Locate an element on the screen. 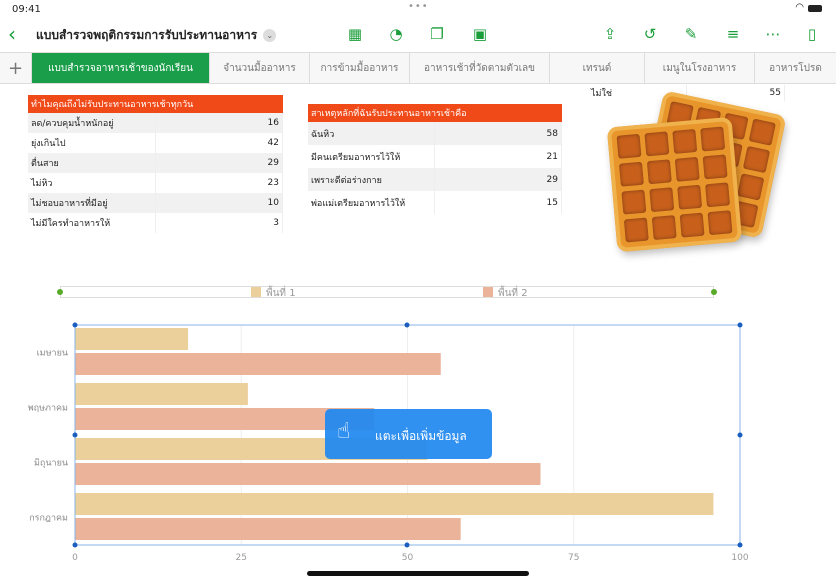 The width and height of the screenshot is (836, 580). cell: 42 is located at coordinates (219, 143).